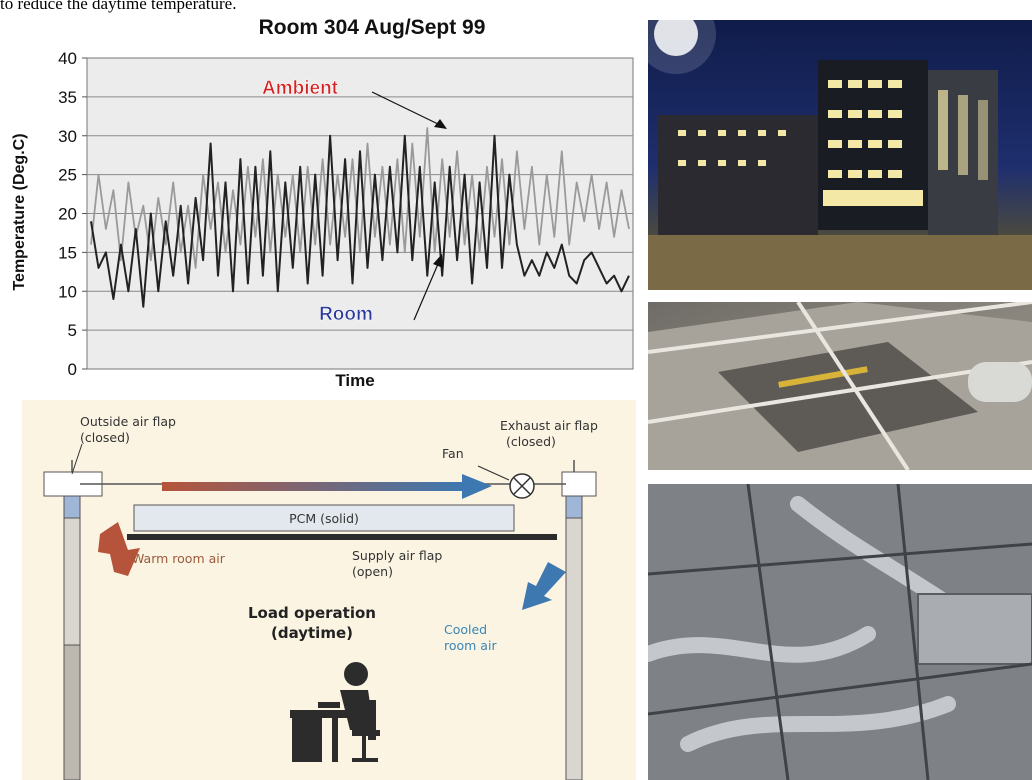  What do you see at coordinates (67, 58) in the screenshot?
I see `y-tick-label: 40` at bounding box center [67, 58].